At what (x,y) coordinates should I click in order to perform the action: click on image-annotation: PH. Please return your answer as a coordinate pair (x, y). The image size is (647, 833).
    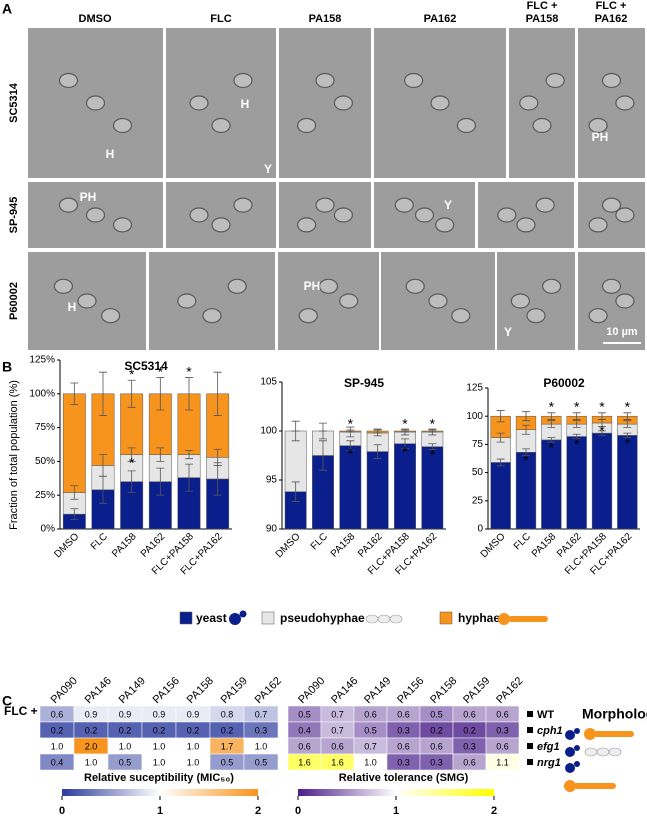
    Looking at the image, I should click on (88, 197).